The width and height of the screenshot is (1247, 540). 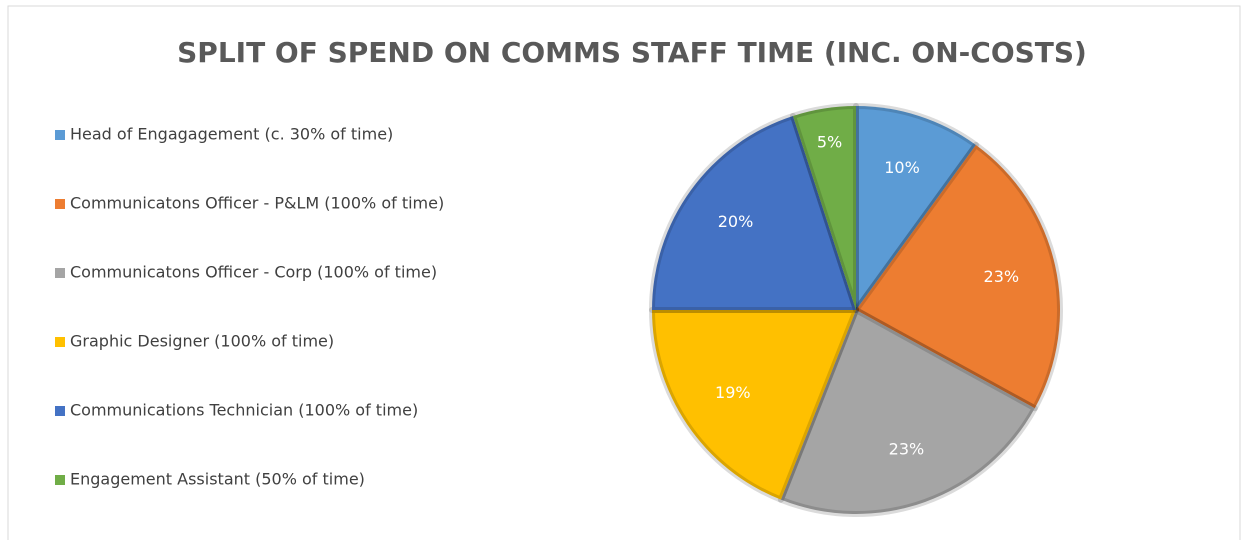 What do you see at coordinates (244, 410) in the screenshot?
I see `legend-label: Communications Technician (100% of time)` at bounding box center [244, 410].